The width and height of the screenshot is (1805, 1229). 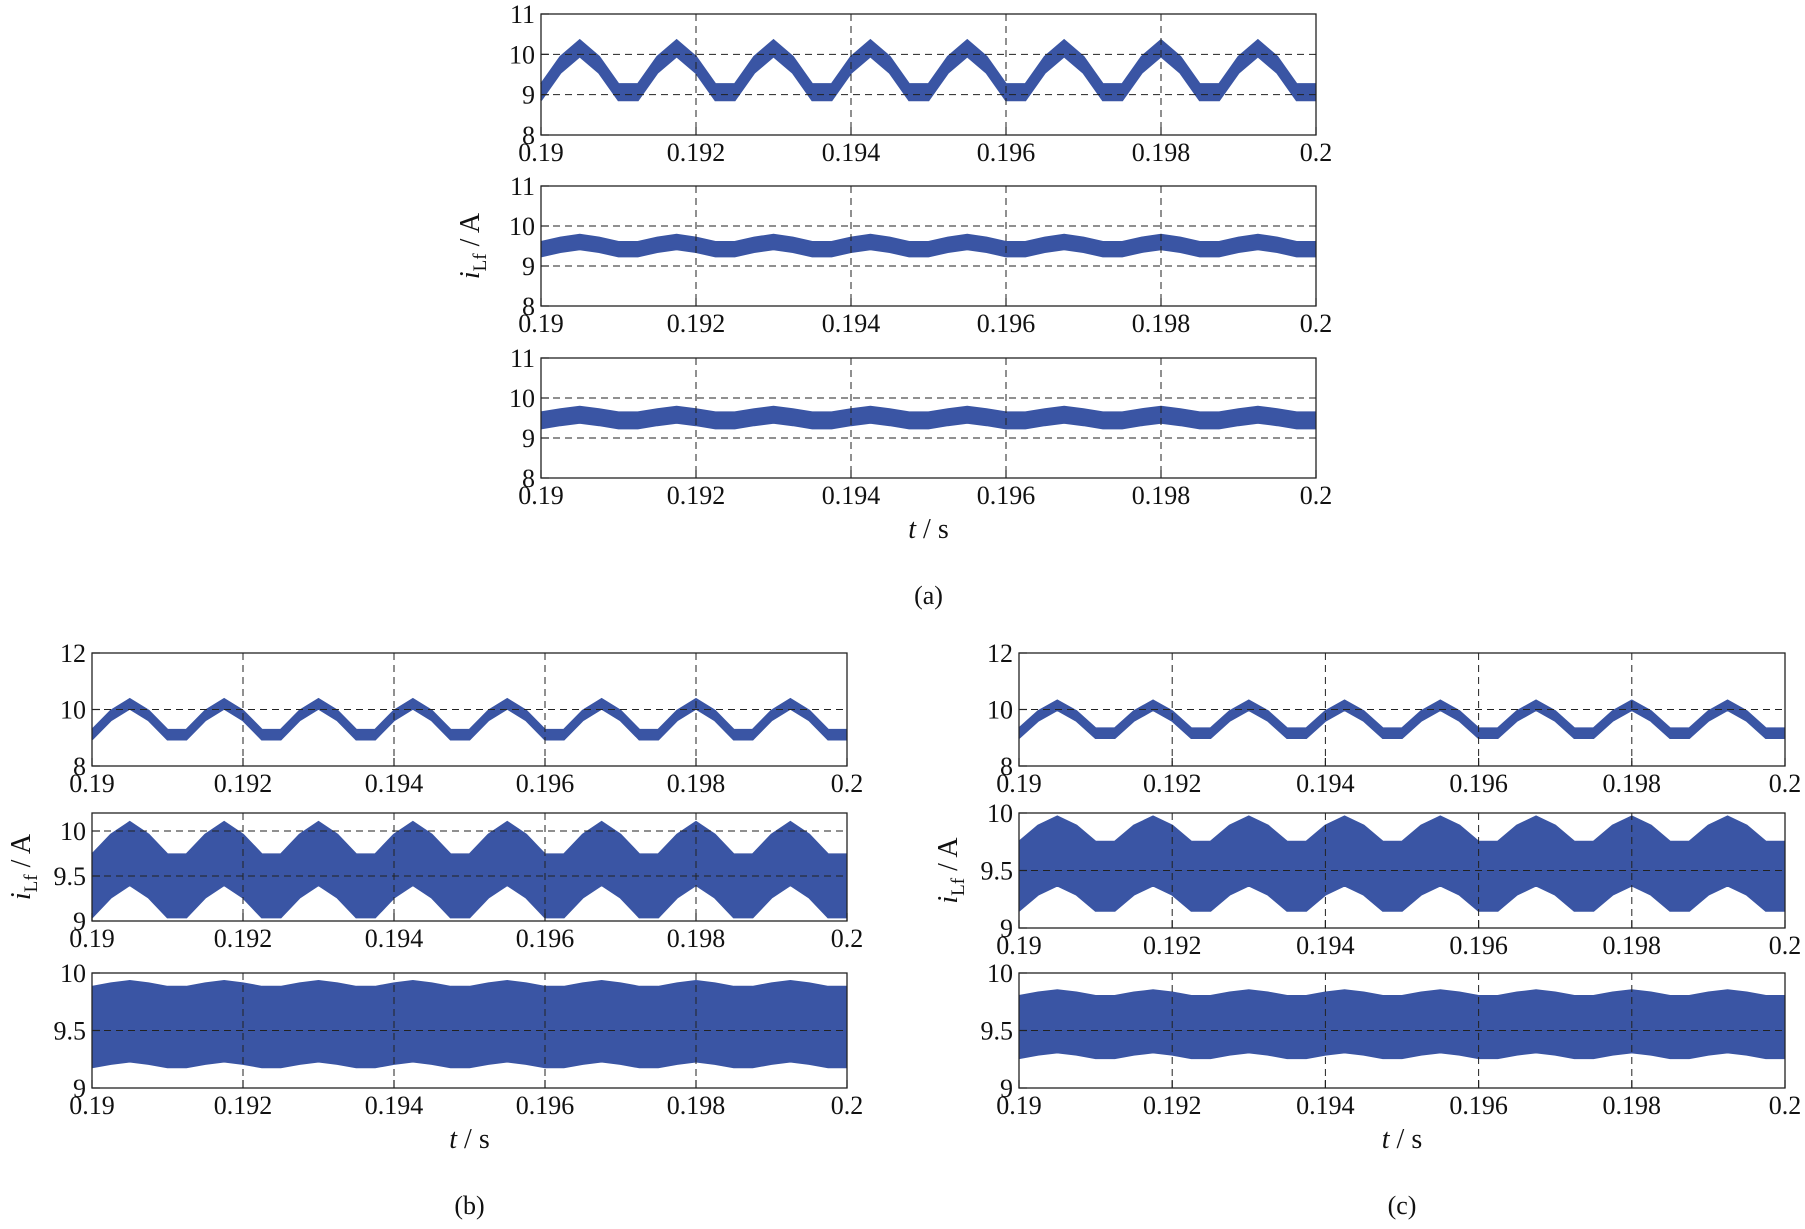 What do you see at coordinates (948, 857) in the screenshot?
I see `y-label-unit: / A` at bounding box center [948, 857].